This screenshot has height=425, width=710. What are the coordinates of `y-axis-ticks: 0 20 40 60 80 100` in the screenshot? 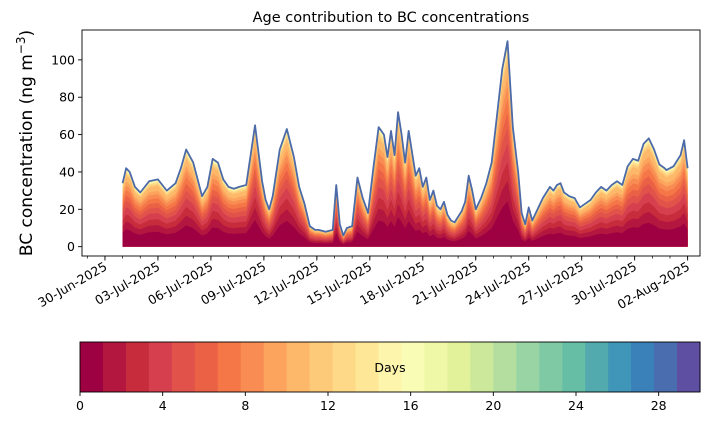 It's located at (66, 153).